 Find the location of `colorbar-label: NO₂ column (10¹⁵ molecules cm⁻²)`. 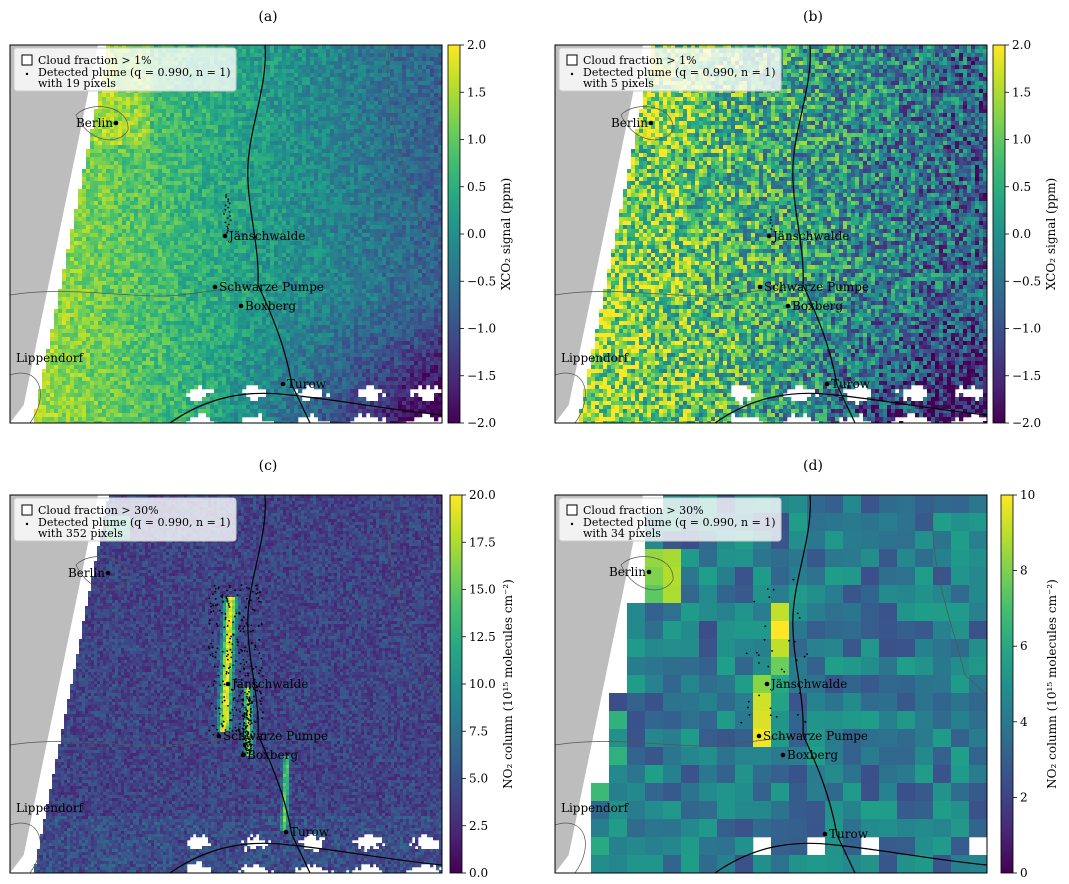

colorbar-label: NO₂ column (10¹⁵ molecules cm⁻²) is located at coordinates (508, 684).